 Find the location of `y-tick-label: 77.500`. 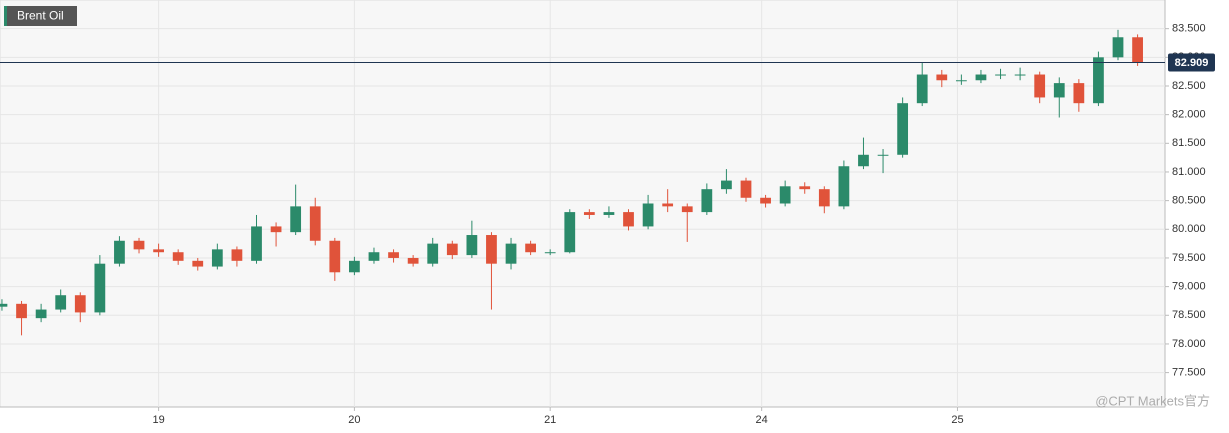

y-tick-label: 77.500 is located at coordinates (1189, 373).